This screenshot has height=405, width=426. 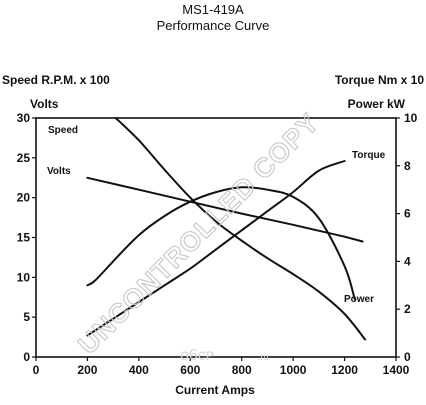 I want to click on logo-text: ᴏ6ᴄᴘ, so click(x=197, y=355).